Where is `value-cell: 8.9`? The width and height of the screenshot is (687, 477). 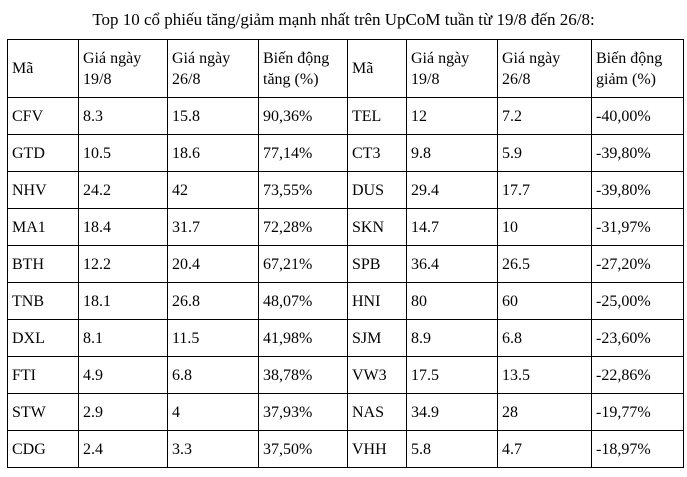
value-cell: 8.9 is located at coordinates (452, 338).